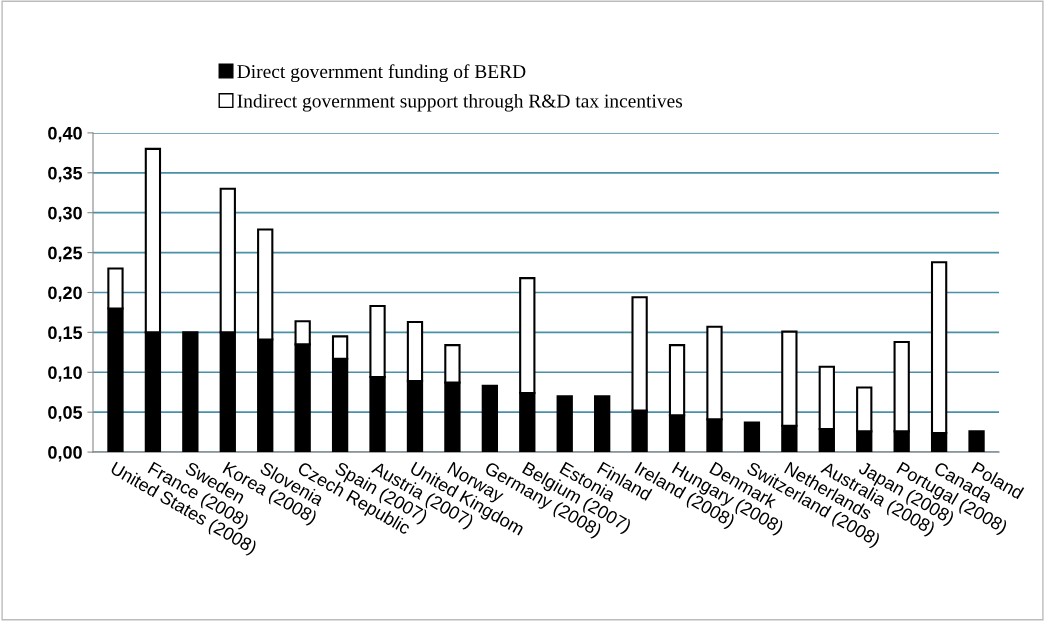  What do you see at coordinates (65, 334) in the screenshot?
I see `y-tick-label: 0,15` at bounding box center [65, 334].